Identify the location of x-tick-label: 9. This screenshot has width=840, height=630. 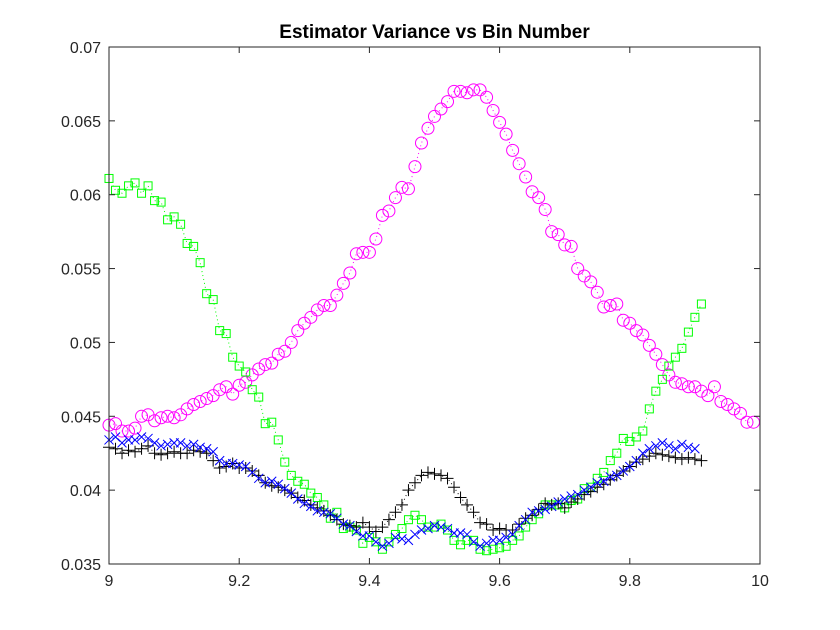
(109, 581).